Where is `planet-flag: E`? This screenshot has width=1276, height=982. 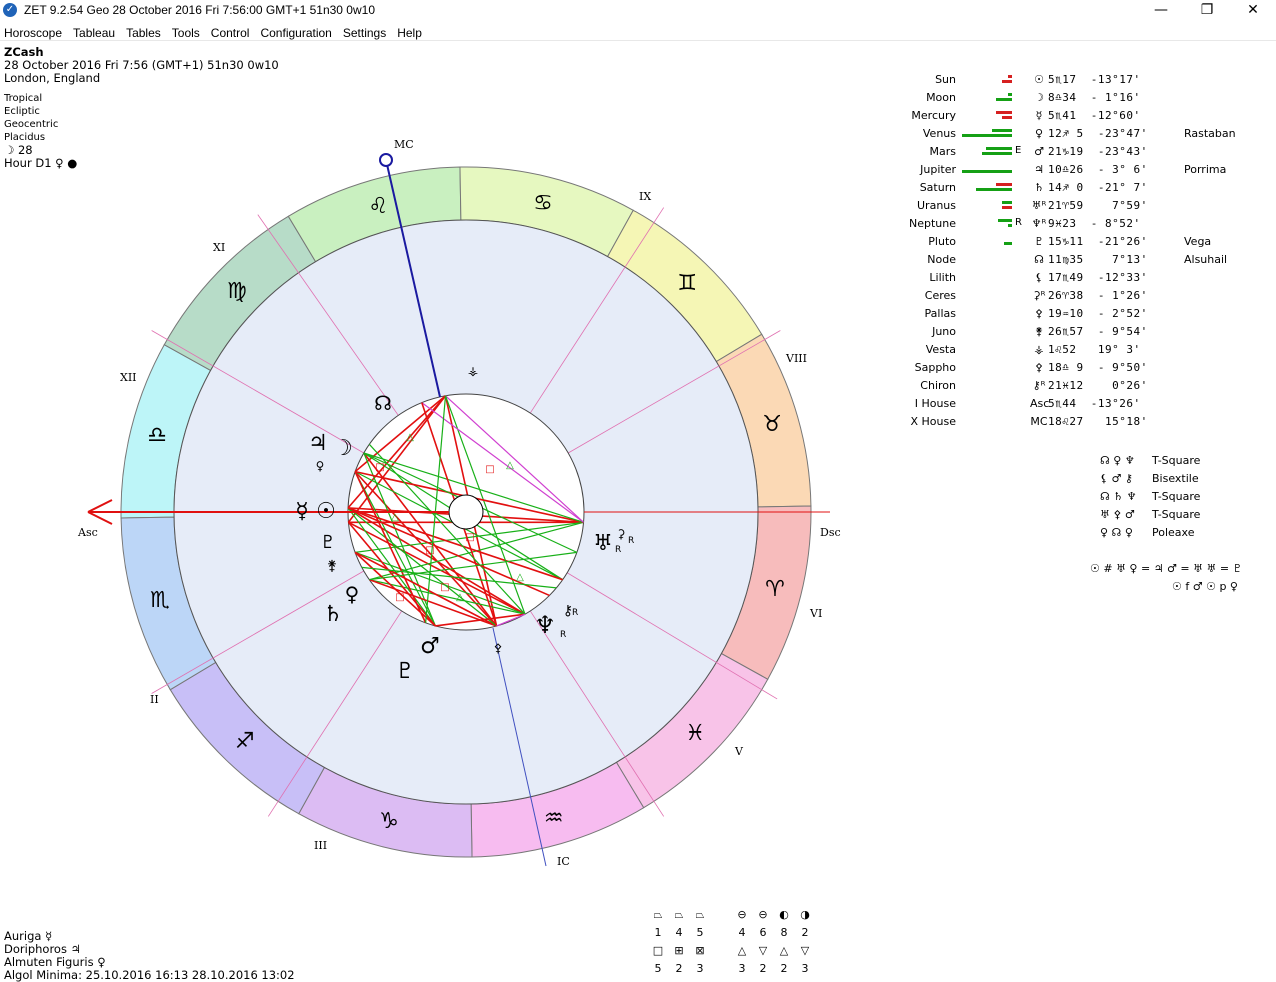
planet-flag: E is located at coordinates (1018, 150).